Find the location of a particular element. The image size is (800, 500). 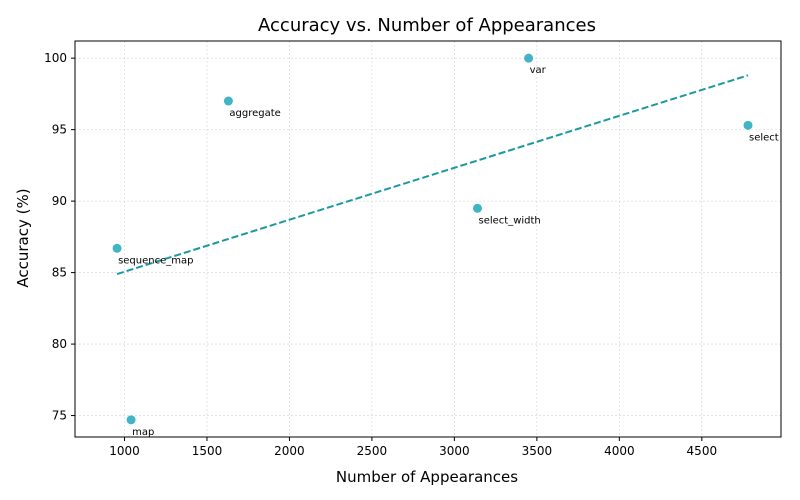

y-tick-label: 90 is located at coordinates (59, 201).